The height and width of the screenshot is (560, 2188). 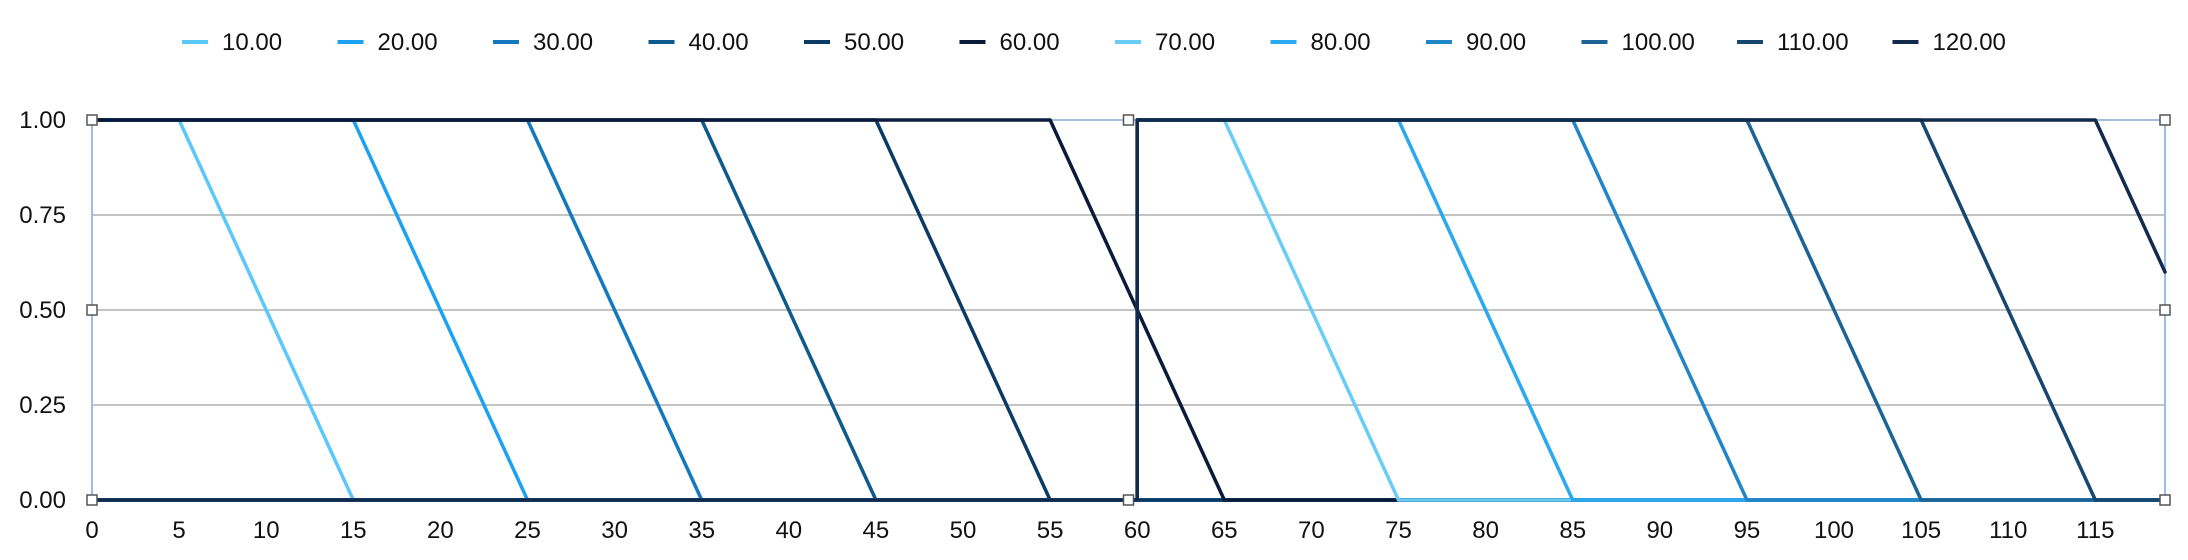 I want to click on legend-label: 90.00, so click(x=1496, y=42).